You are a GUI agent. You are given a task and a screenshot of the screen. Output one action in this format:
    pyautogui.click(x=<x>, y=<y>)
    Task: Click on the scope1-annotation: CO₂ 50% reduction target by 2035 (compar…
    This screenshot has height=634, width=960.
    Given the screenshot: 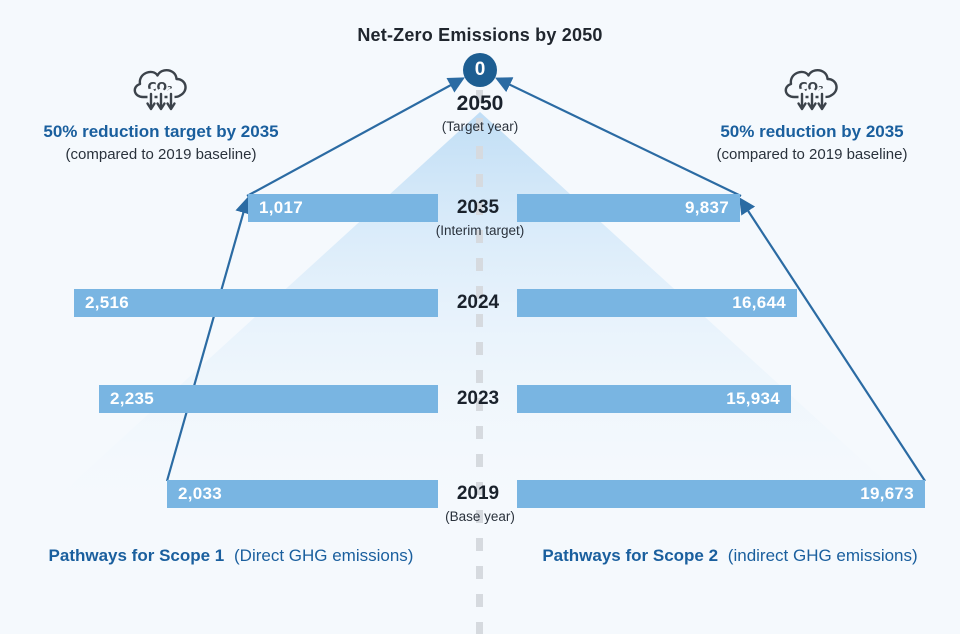 What is the action you would take?
    pyautogui.click(x=161, y=110)
    